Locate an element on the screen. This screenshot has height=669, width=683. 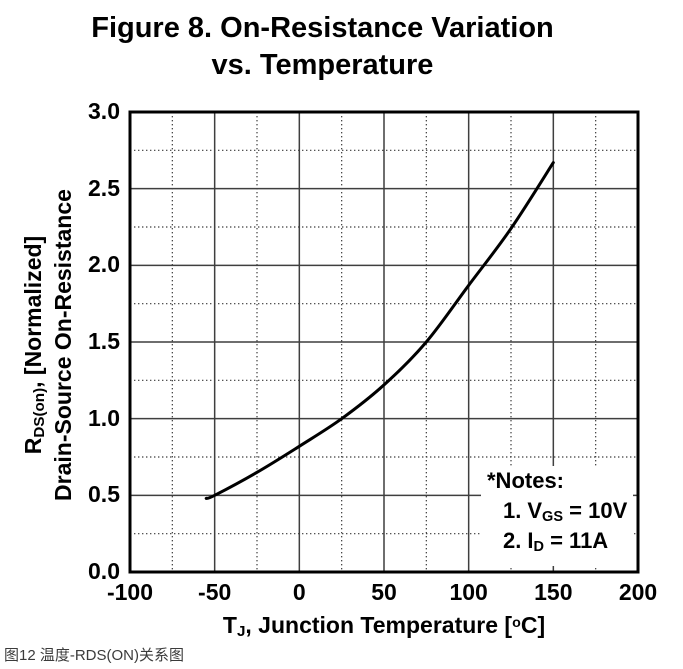
x-tick-label: 200 is located at coordinates (638, 592).